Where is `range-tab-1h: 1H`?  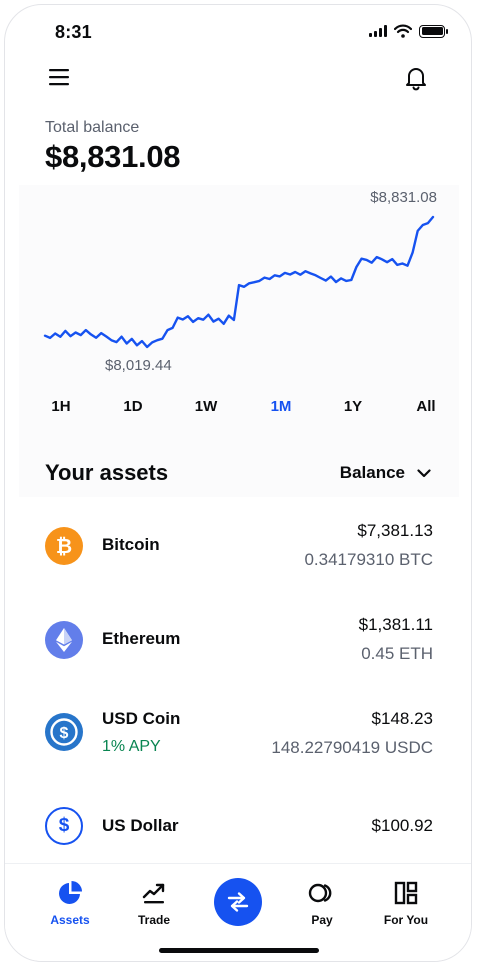 range-tab-1h: 1H is located at coordinates (61, 406).